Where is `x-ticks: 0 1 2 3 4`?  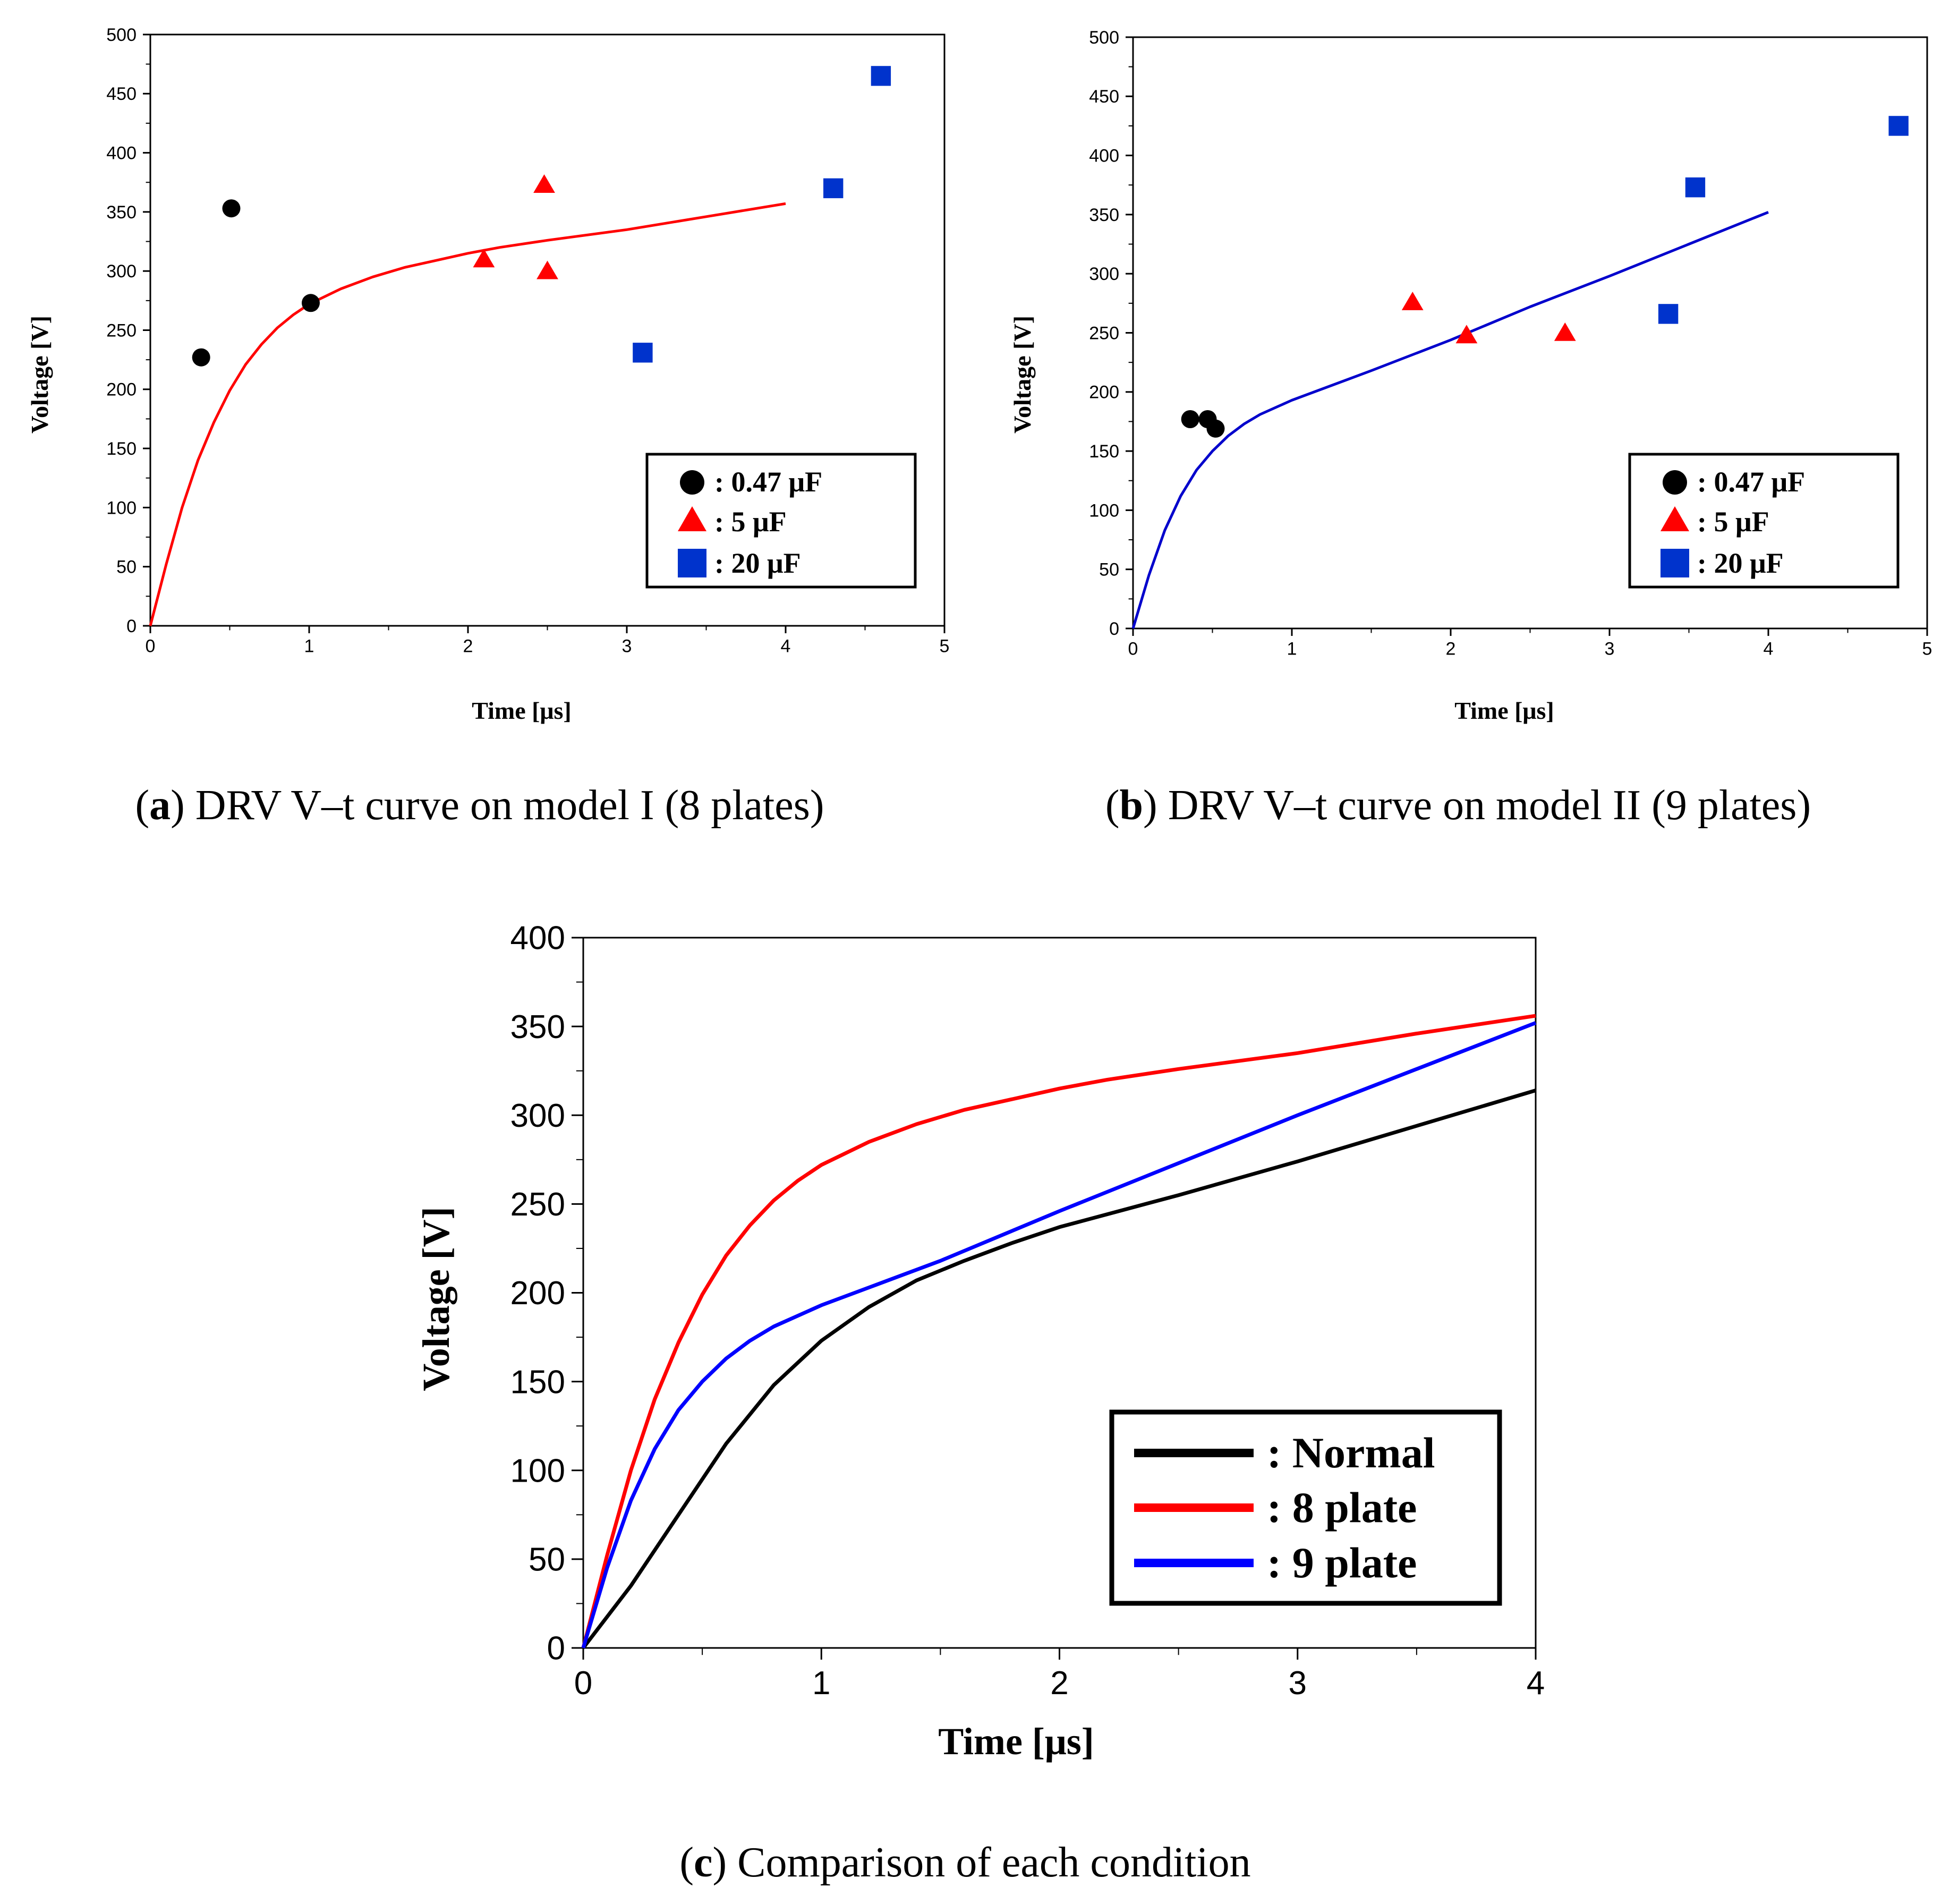 x-ticks: 0 1 2 3 4 is located at coordinates (1060, 1675).